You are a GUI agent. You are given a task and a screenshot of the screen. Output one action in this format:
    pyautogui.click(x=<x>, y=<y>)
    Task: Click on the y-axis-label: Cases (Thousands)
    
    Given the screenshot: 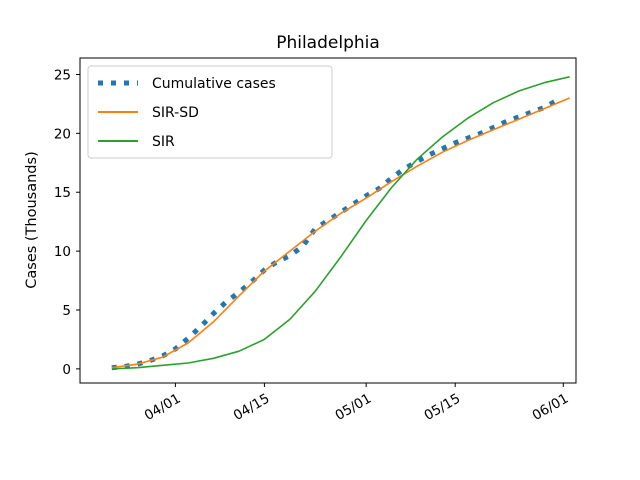 What is the action you would take?
    pyautogui.click(x=32, y=219)
    